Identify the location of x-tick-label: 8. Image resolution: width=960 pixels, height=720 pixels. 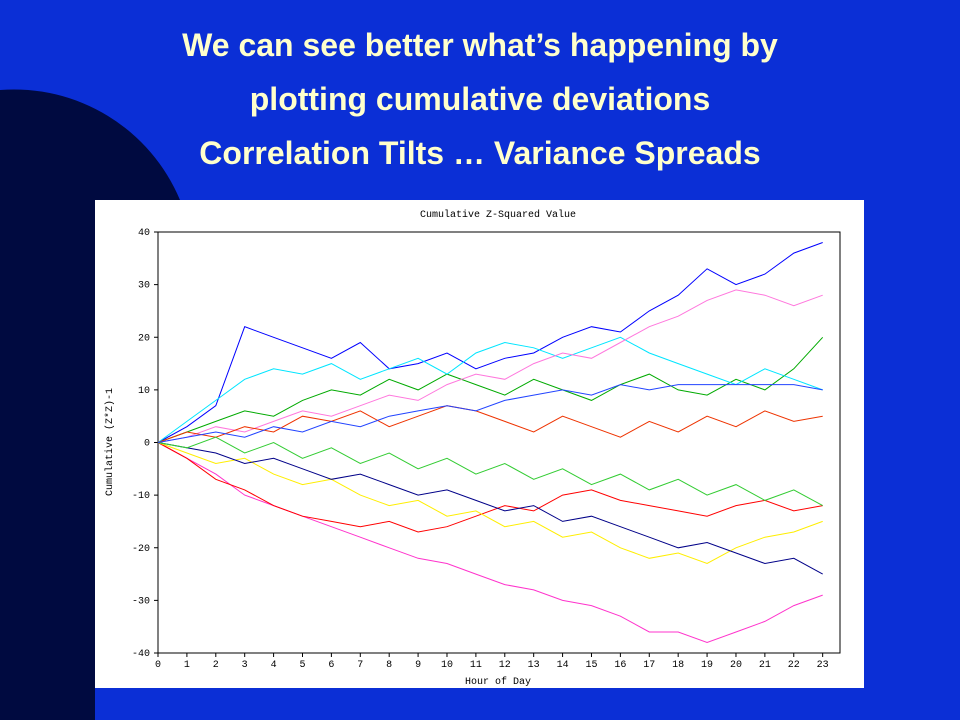
(389, 665).